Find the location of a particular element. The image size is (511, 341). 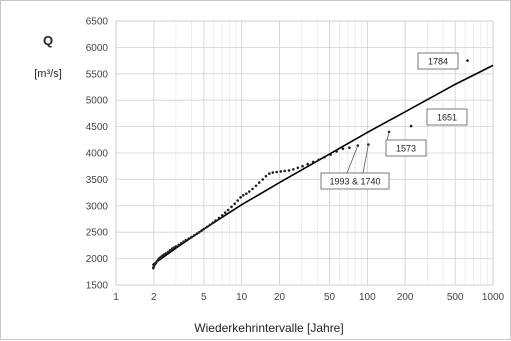

x-tick-label: 1000 is located at coordinates (493, 297).